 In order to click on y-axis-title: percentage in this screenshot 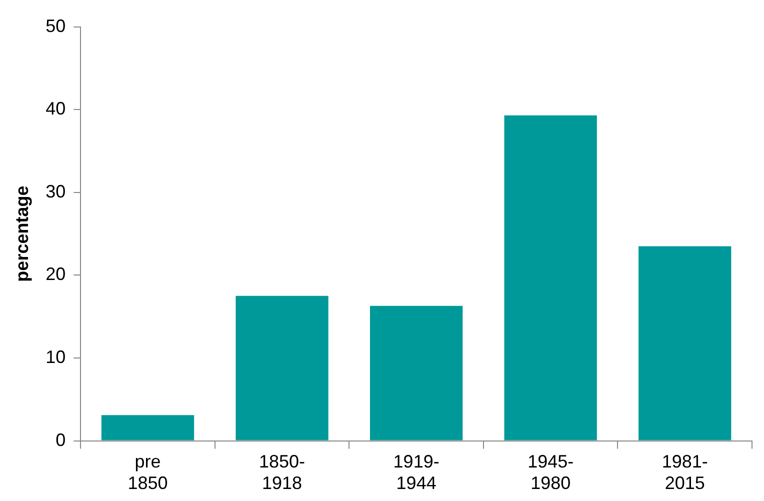, I will do `click(22, 234)`.